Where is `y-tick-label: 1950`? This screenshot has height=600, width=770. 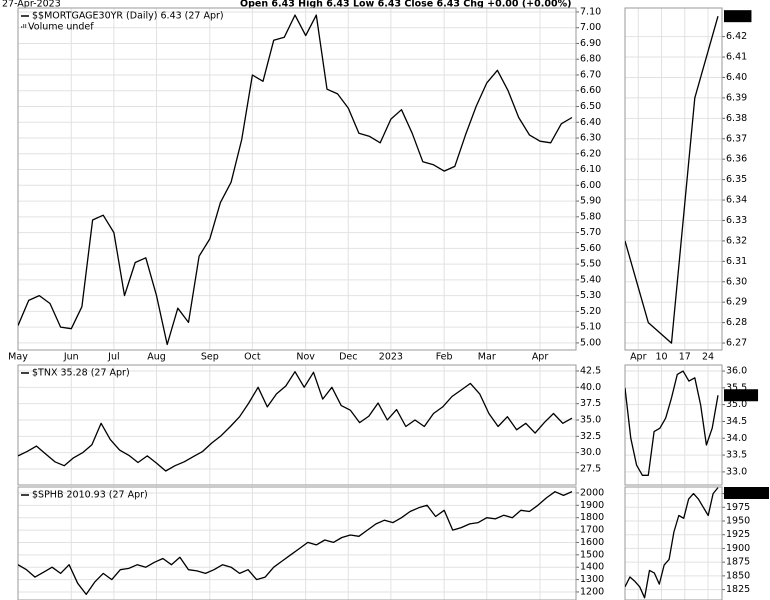 y-tick-label: 1950 is located at coordinates (738, 521).